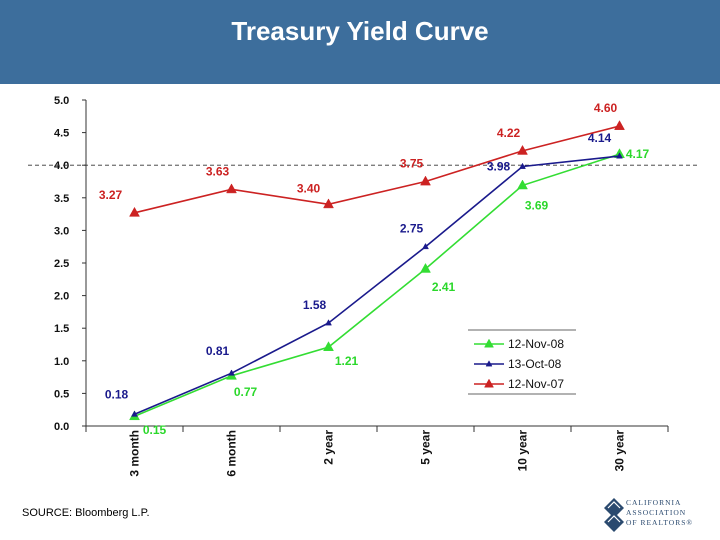 The width and height of the screenshot is (720, 540). What do you see at coordinates (61, 264) in the screenshot?
I see `y-tick-label: 2.5` at bounding box center [61, 264].